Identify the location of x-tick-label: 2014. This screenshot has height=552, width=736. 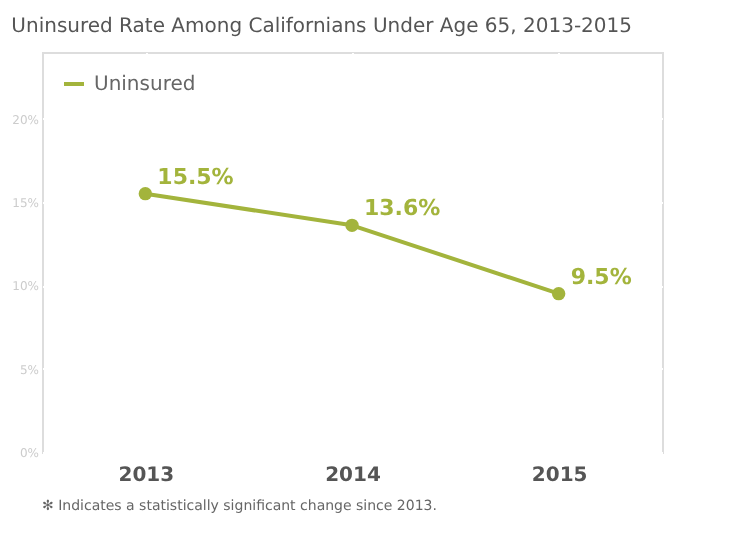
(353, 476).